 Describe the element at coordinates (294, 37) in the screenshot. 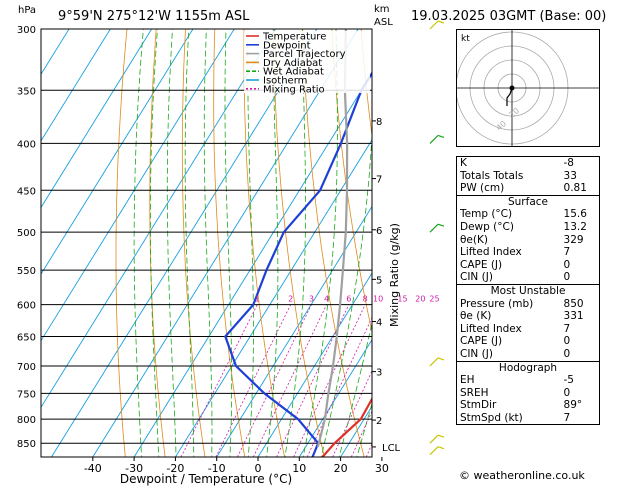

I see `legend-label: Temperature` at that location.